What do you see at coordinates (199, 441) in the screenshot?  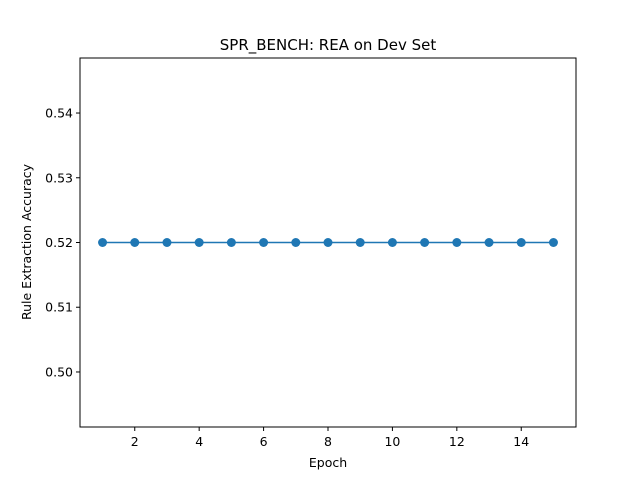 I see `x-tick-label: 4` at bounding box center [199, 441].